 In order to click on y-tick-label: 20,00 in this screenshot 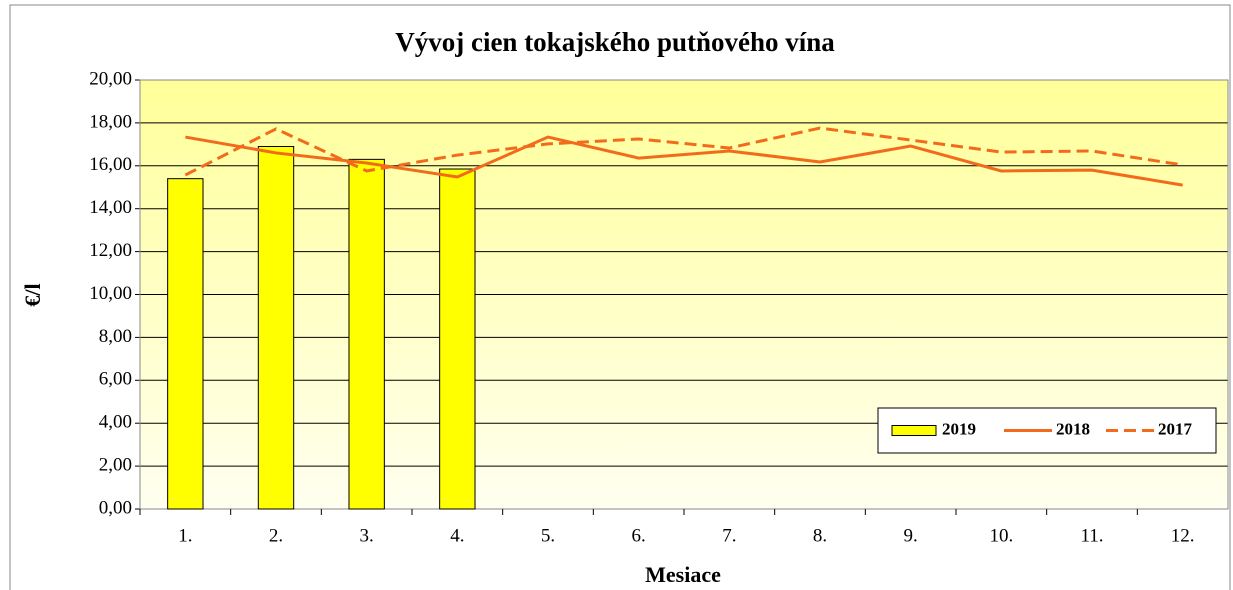, I will do `click(110, 78)`.